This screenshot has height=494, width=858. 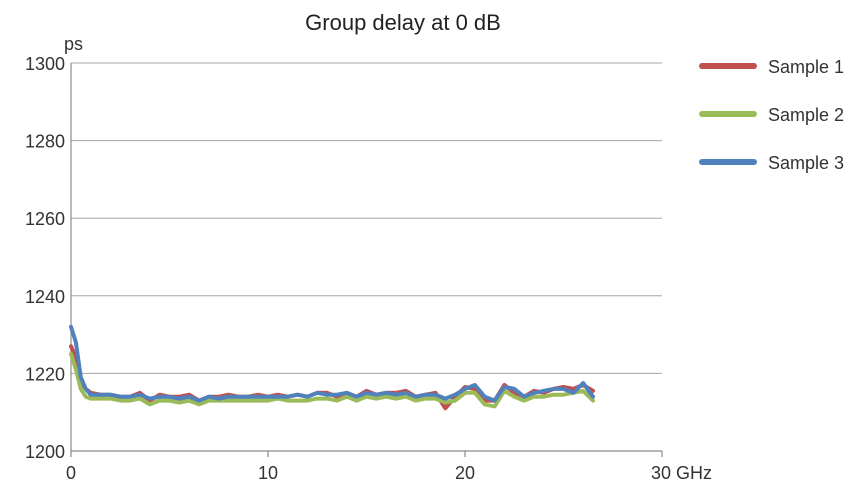 What do you see at coordinates (45, 142) in the screenshot?
I see `y-tick-label: 1280` at bounding box center [45, 142].